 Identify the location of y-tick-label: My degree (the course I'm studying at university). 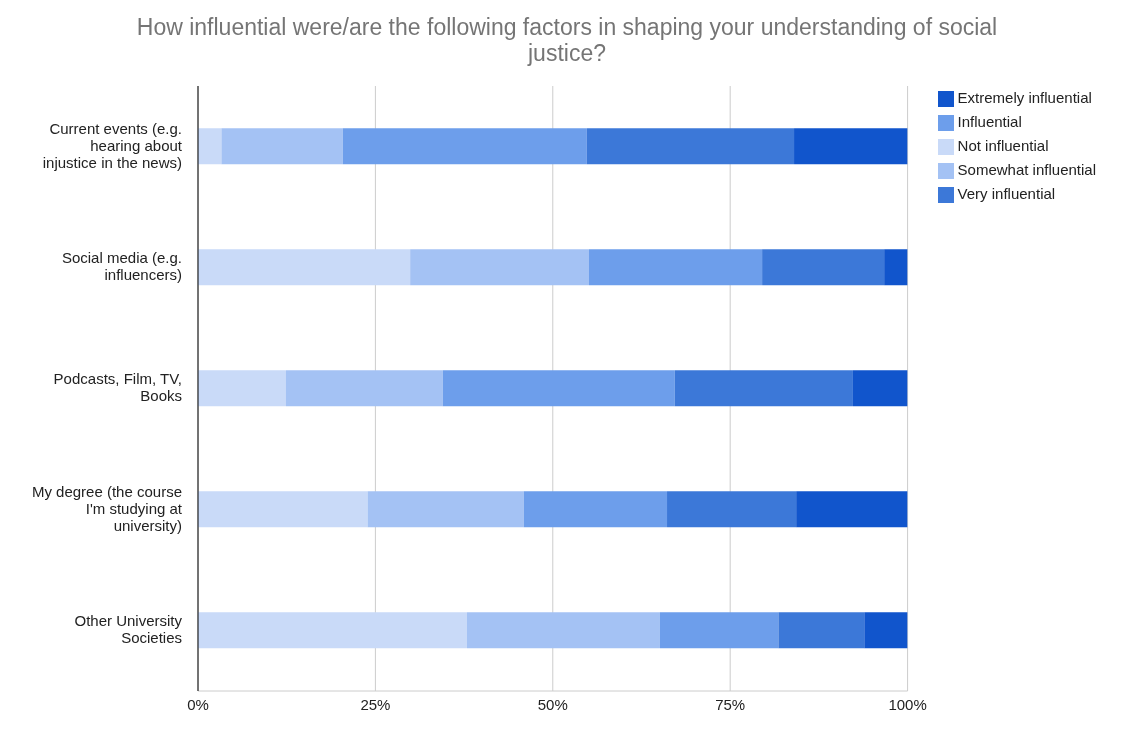
(107, 508).